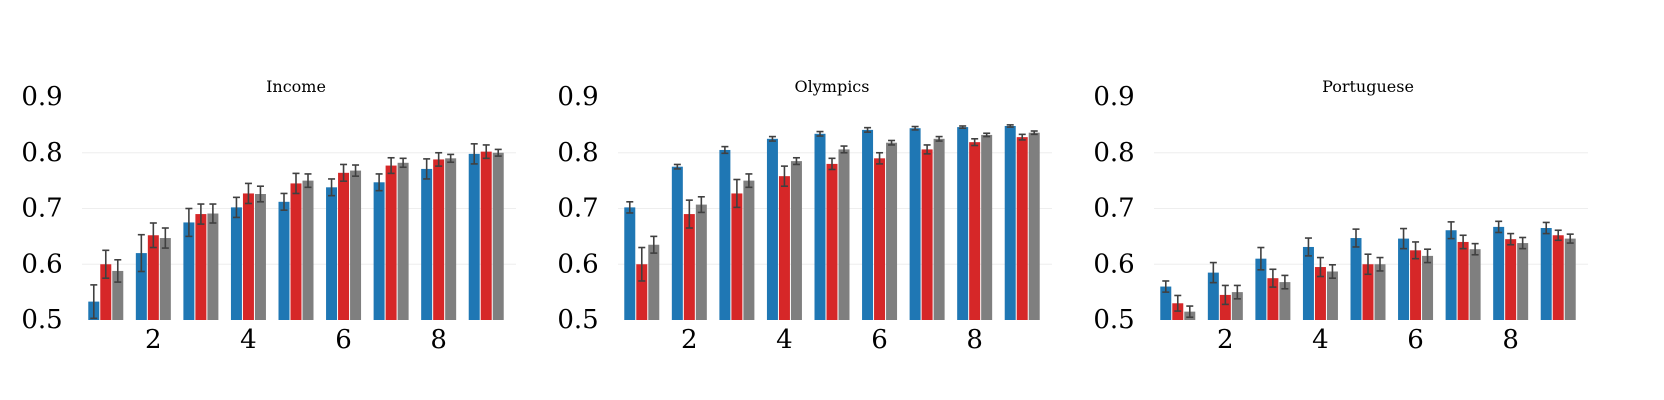 This screenshot has width=1664, height=400. I want to click on chart-title: Portuguese, so click(1368, 86).